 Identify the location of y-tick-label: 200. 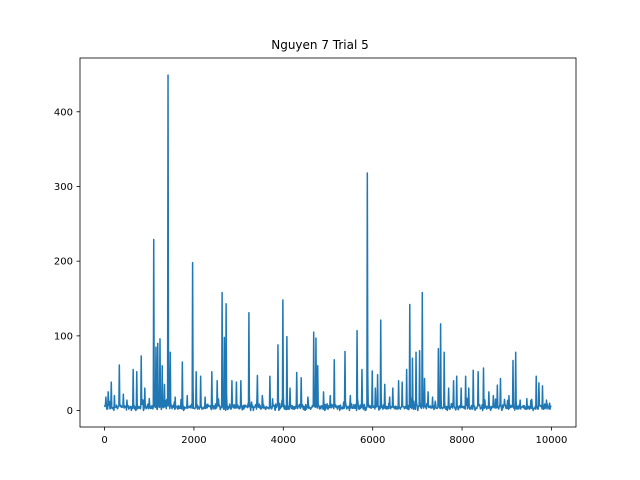
(63, 262).